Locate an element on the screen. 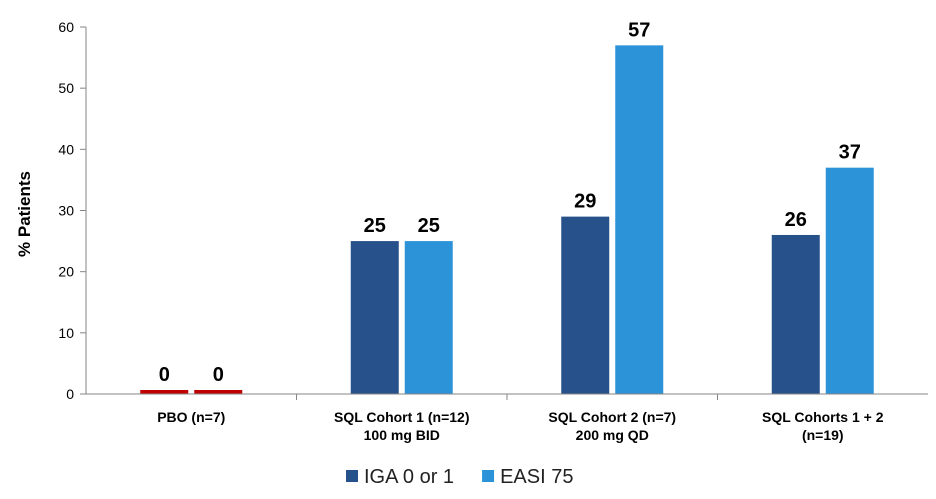 The width and height of the screenshot is (936, 499). y-axis-label: % Patients is located at coordinates (24, 214).